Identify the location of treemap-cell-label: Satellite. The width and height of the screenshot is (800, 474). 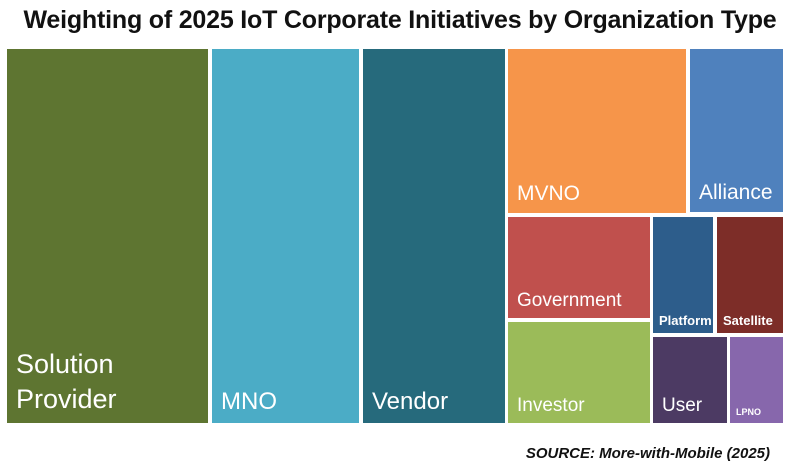
(748, 320).